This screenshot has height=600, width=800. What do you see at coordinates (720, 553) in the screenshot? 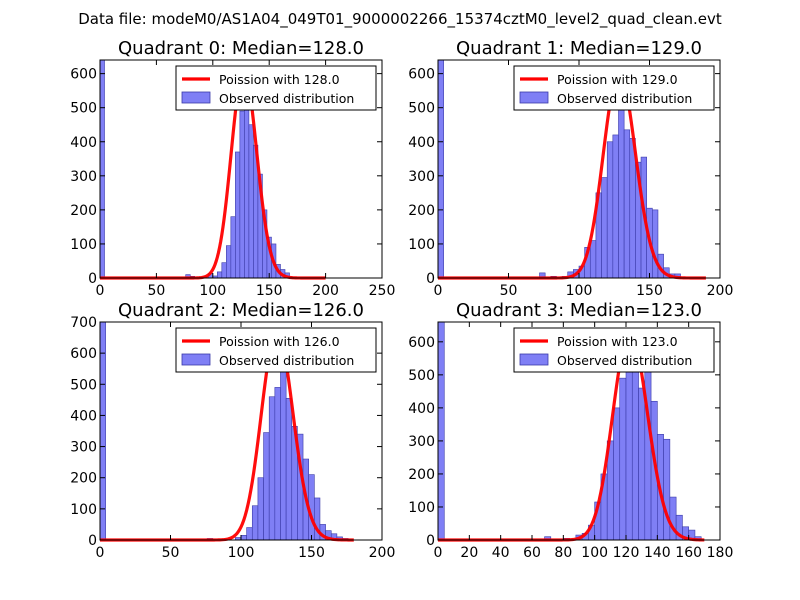
I see `x-tick-label: 180` at bounding box center [720, 553].